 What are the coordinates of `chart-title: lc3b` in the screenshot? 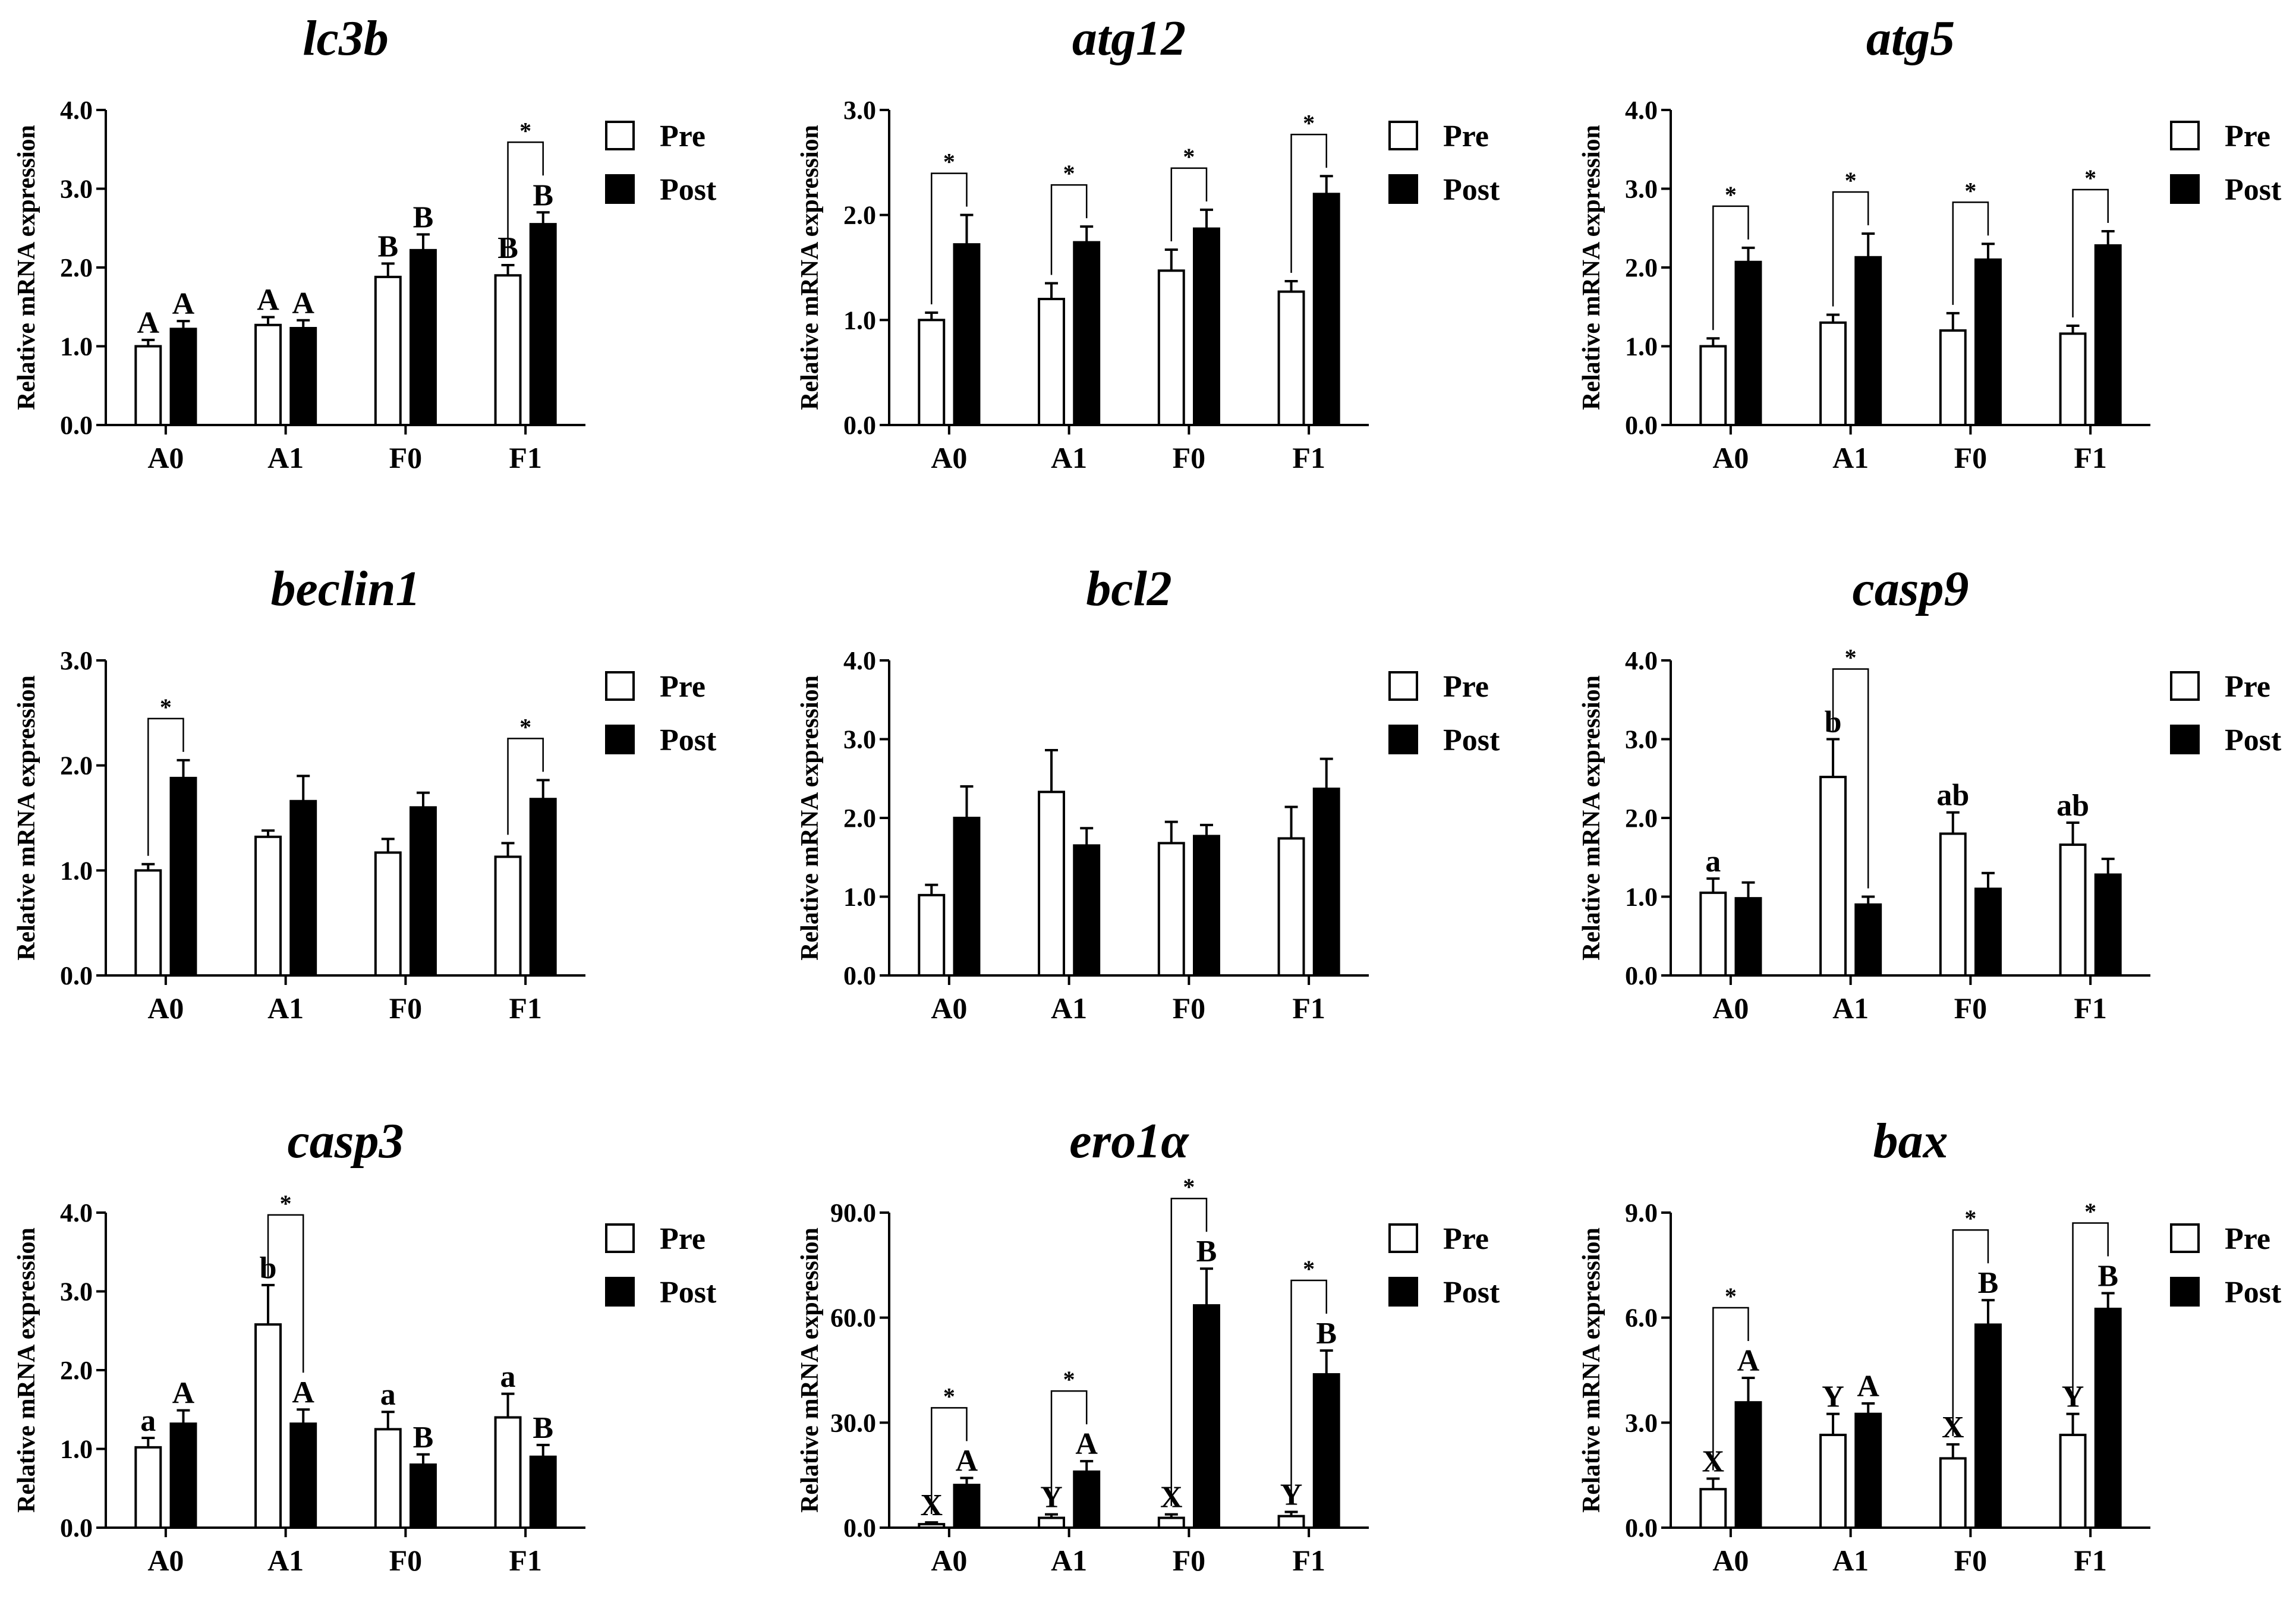 It's located at (346, 38).